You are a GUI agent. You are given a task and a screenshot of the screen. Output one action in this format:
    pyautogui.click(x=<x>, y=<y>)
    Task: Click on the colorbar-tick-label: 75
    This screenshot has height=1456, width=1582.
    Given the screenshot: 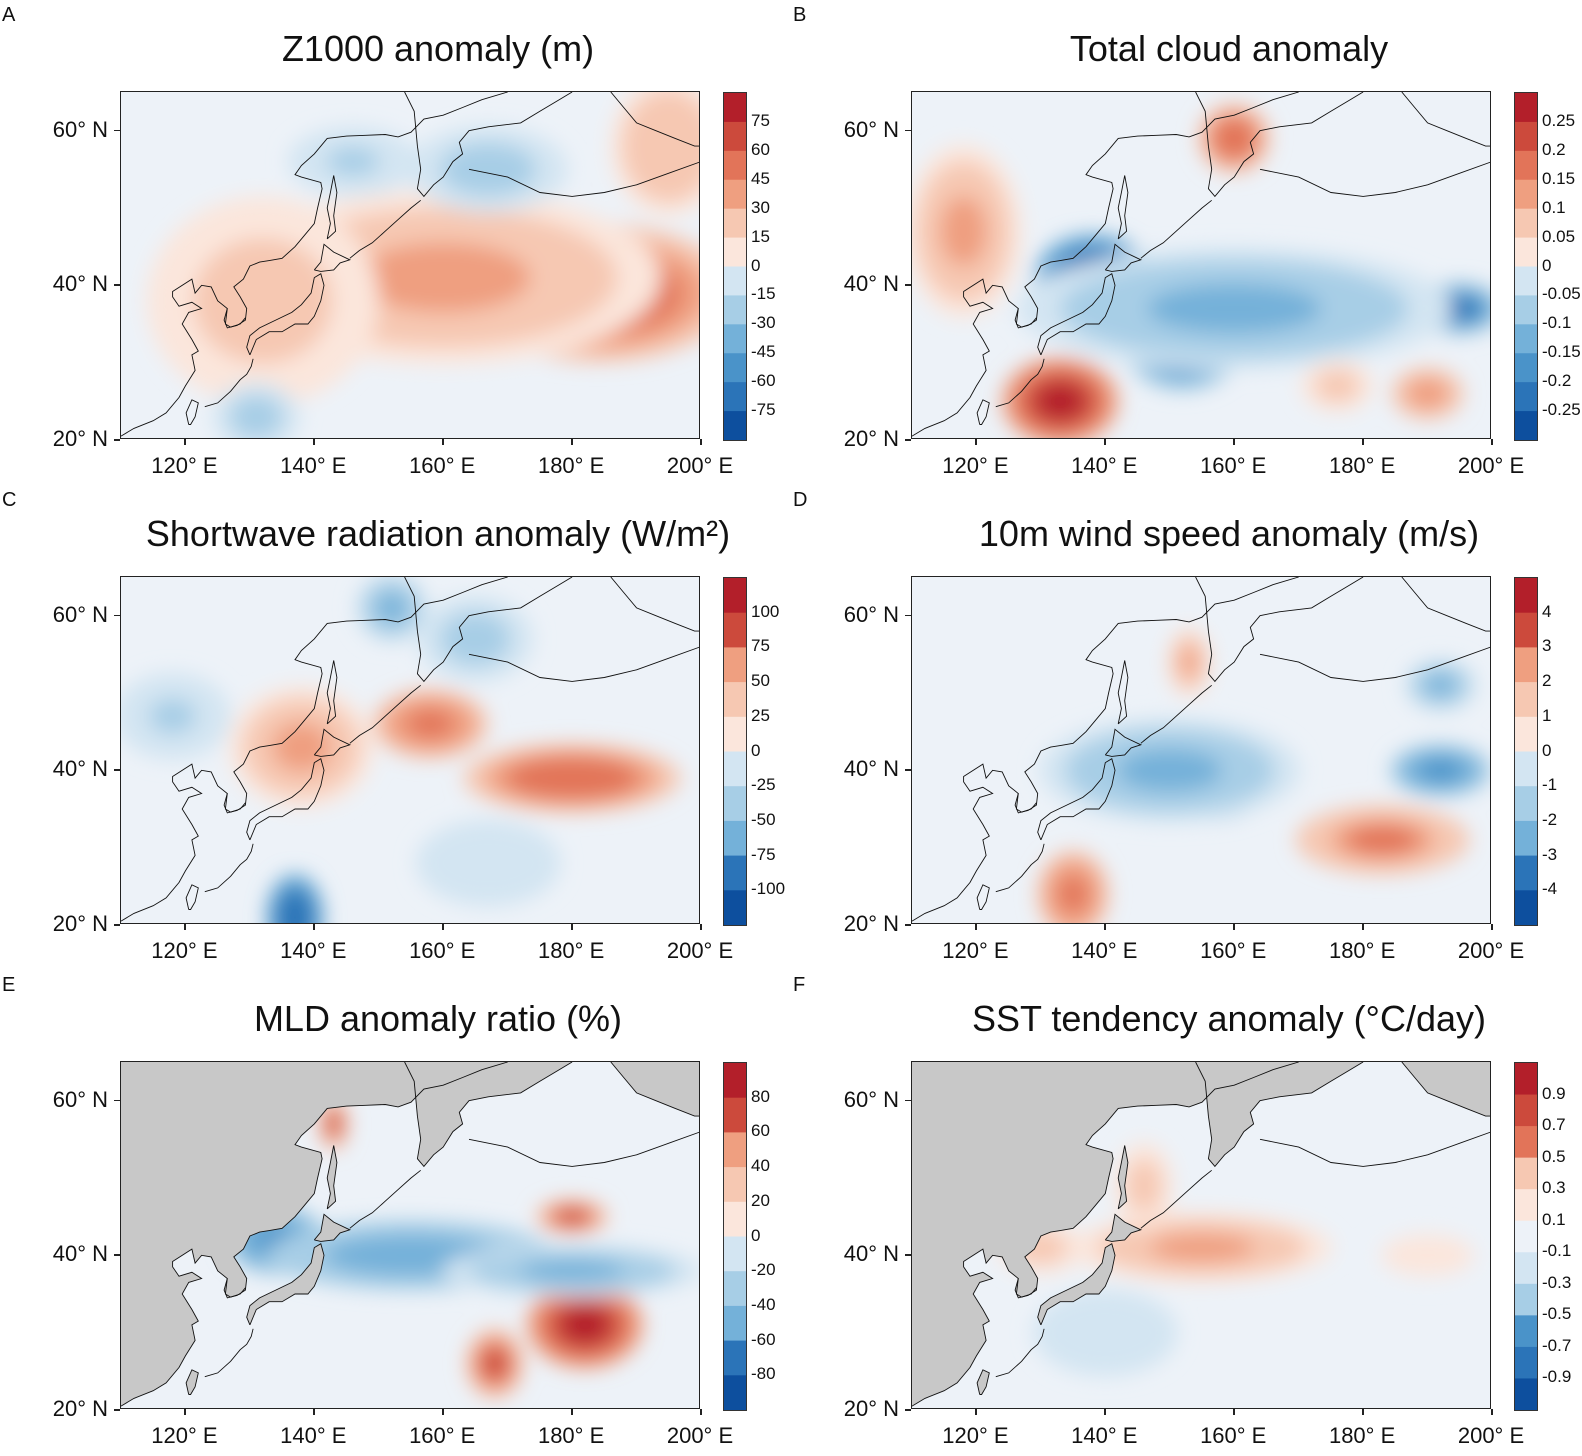 What is the action you would take?
    pyautogui.click(x=760, y=120)
    